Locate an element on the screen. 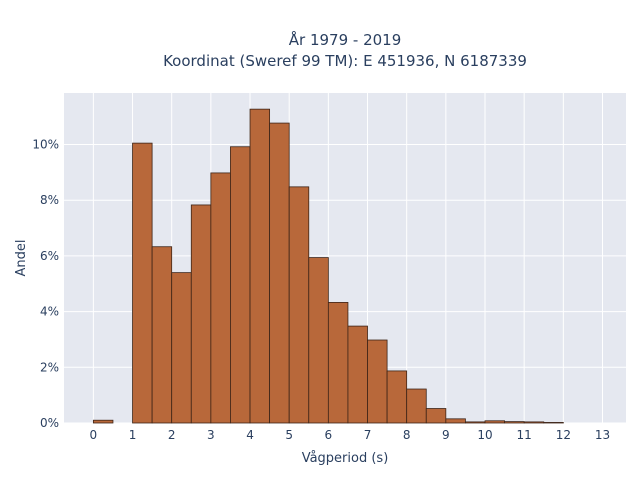 The width and height of the screenshot is (640, 480). y-tick-label: 0% is located at coordinates (49, 423).